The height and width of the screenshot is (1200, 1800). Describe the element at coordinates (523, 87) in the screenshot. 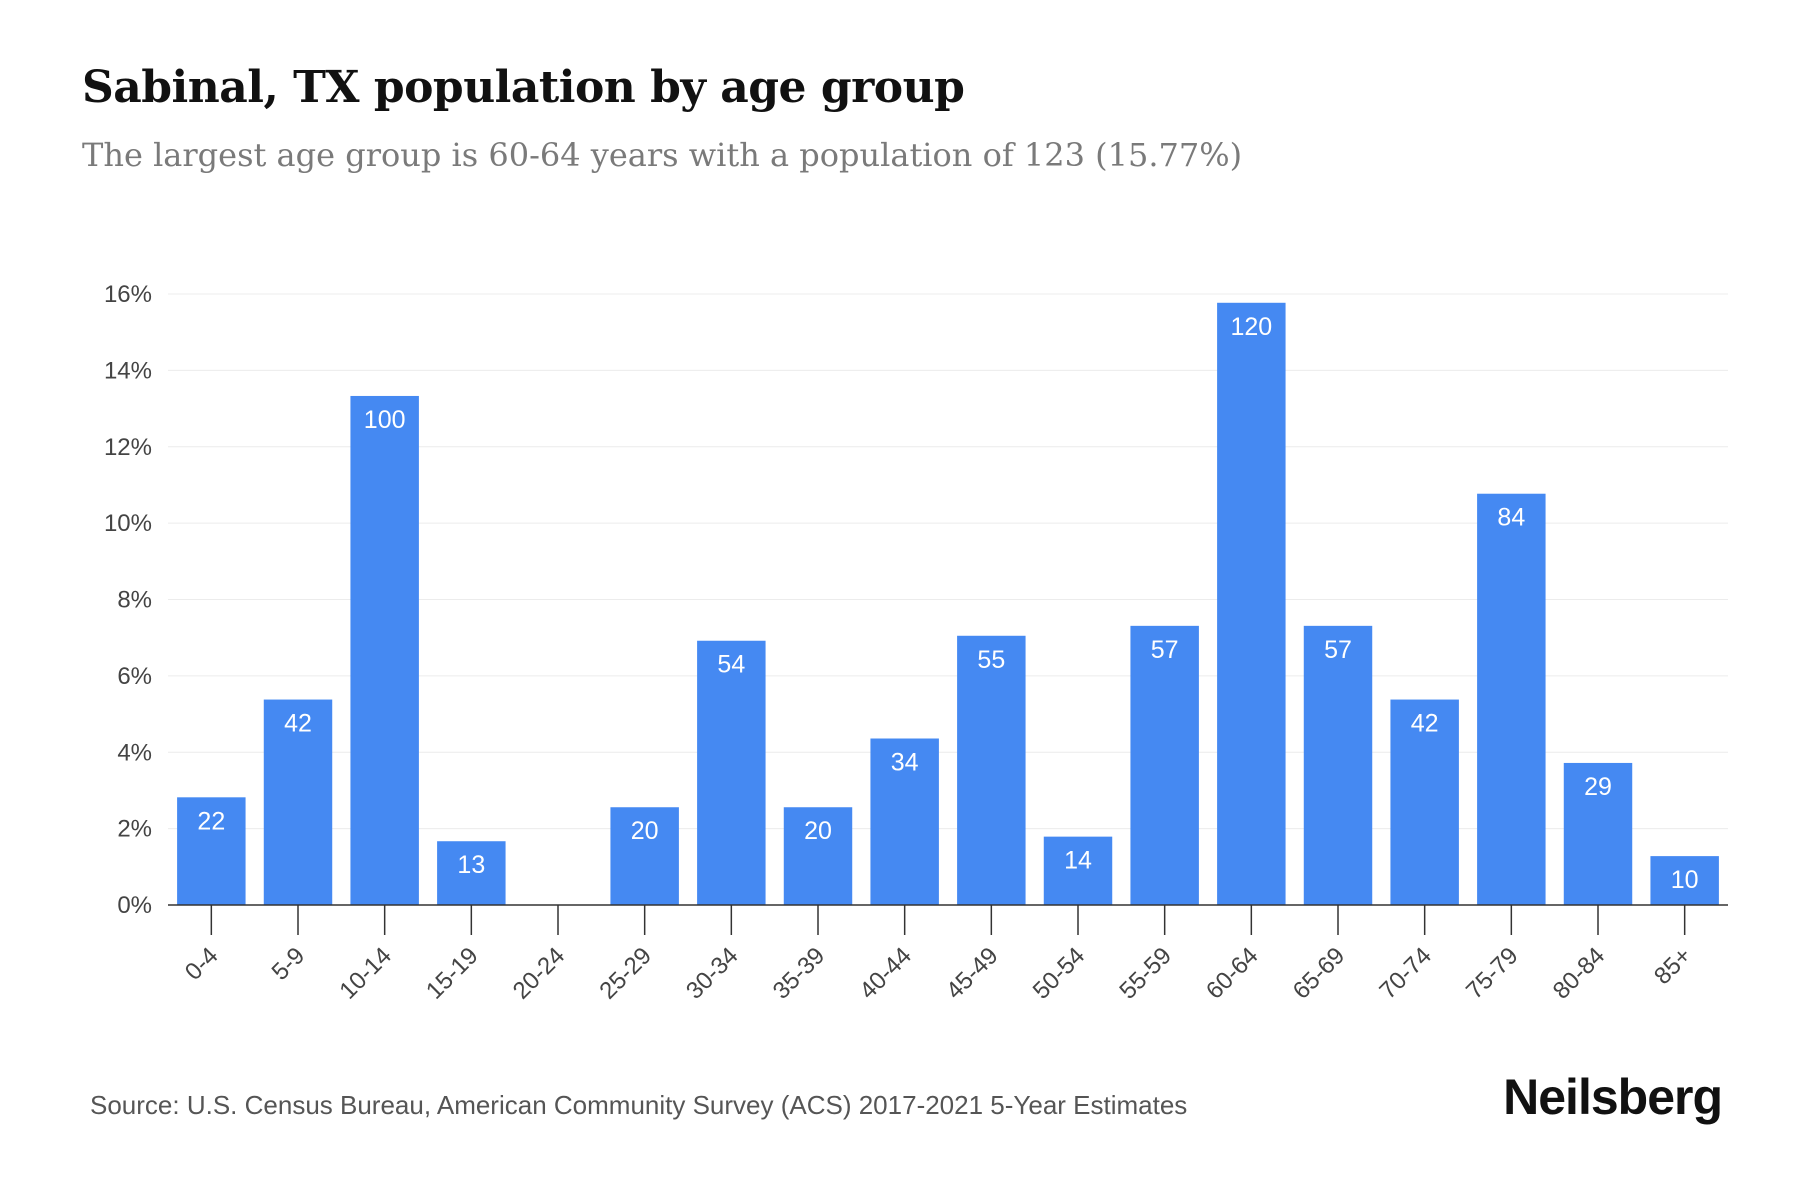

I see `chart-title: Sabinal, TX population by age group` at that location.